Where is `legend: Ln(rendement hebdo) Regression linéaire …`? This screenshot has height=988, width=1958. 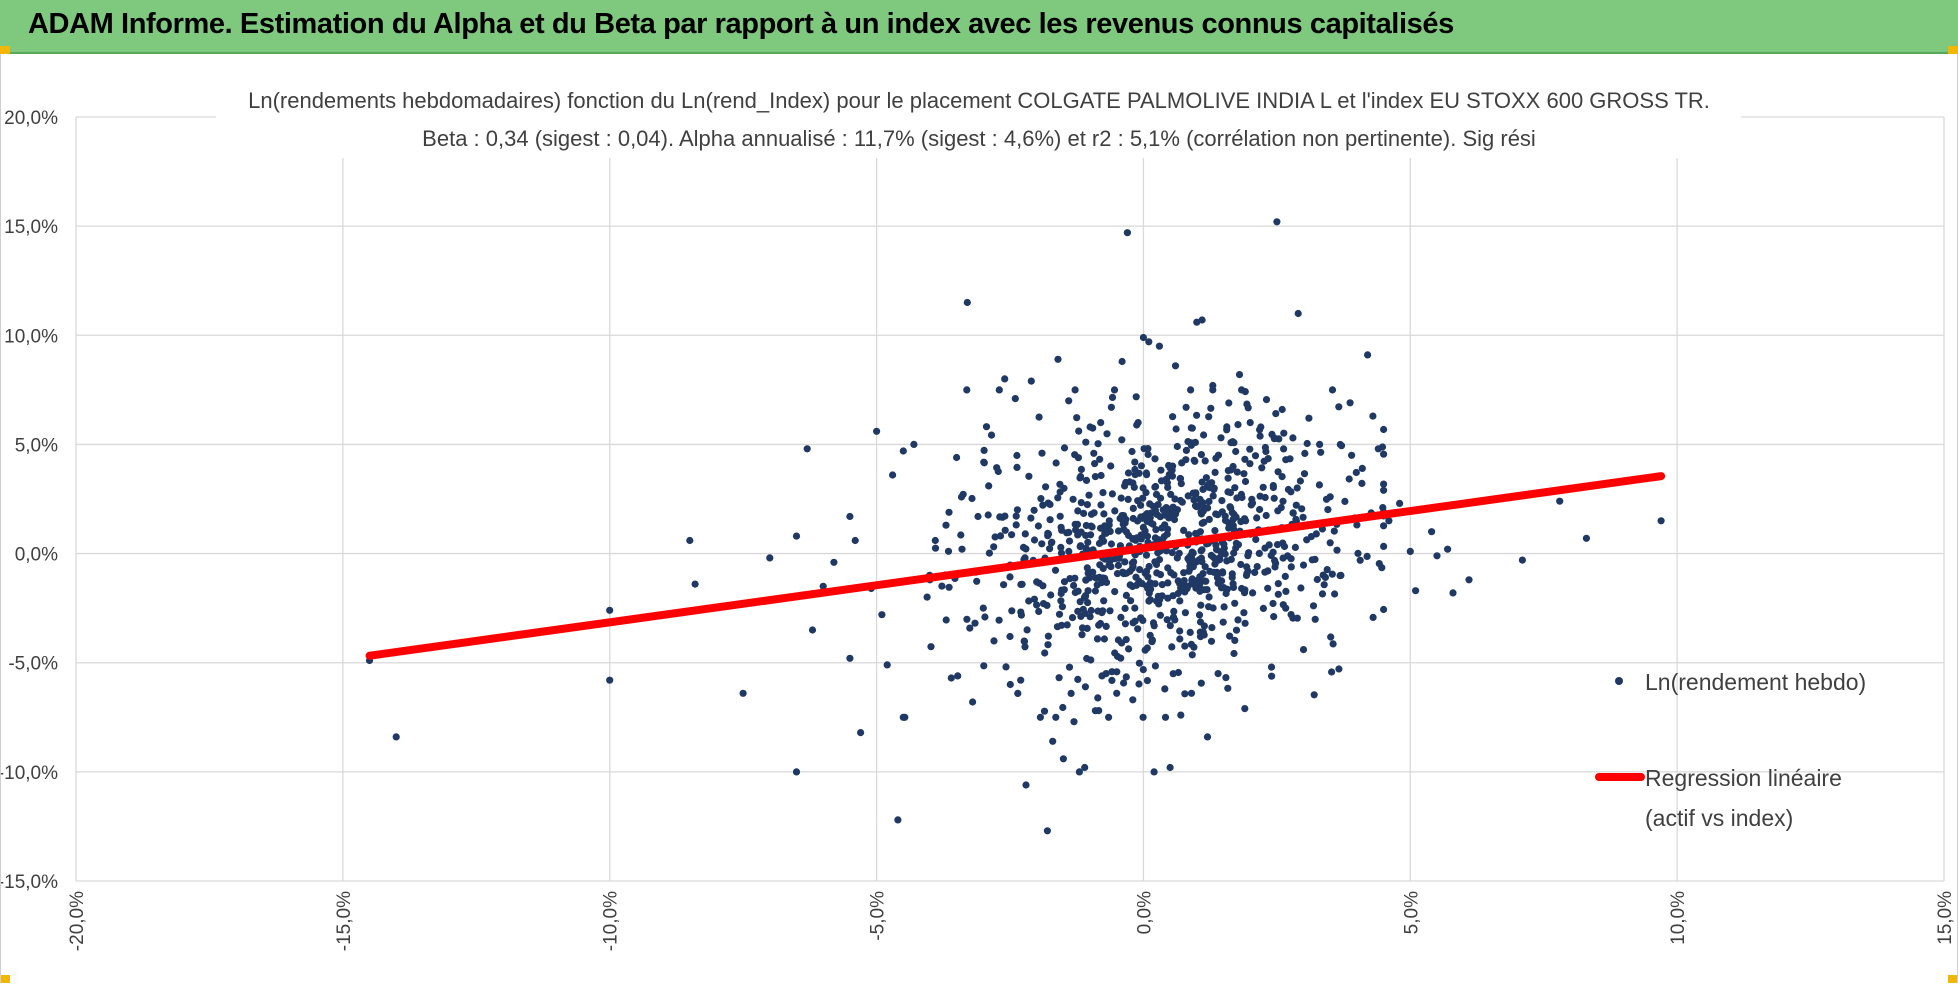 legend: Ln(rendement hebdo) Regression linéaire … is located at coordinates (1730, 750).